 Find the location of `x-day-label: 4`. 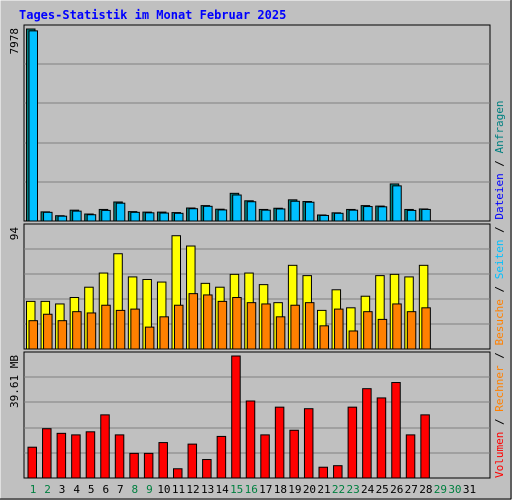

x-day-label: 4 is located at coordinates (76, 489).